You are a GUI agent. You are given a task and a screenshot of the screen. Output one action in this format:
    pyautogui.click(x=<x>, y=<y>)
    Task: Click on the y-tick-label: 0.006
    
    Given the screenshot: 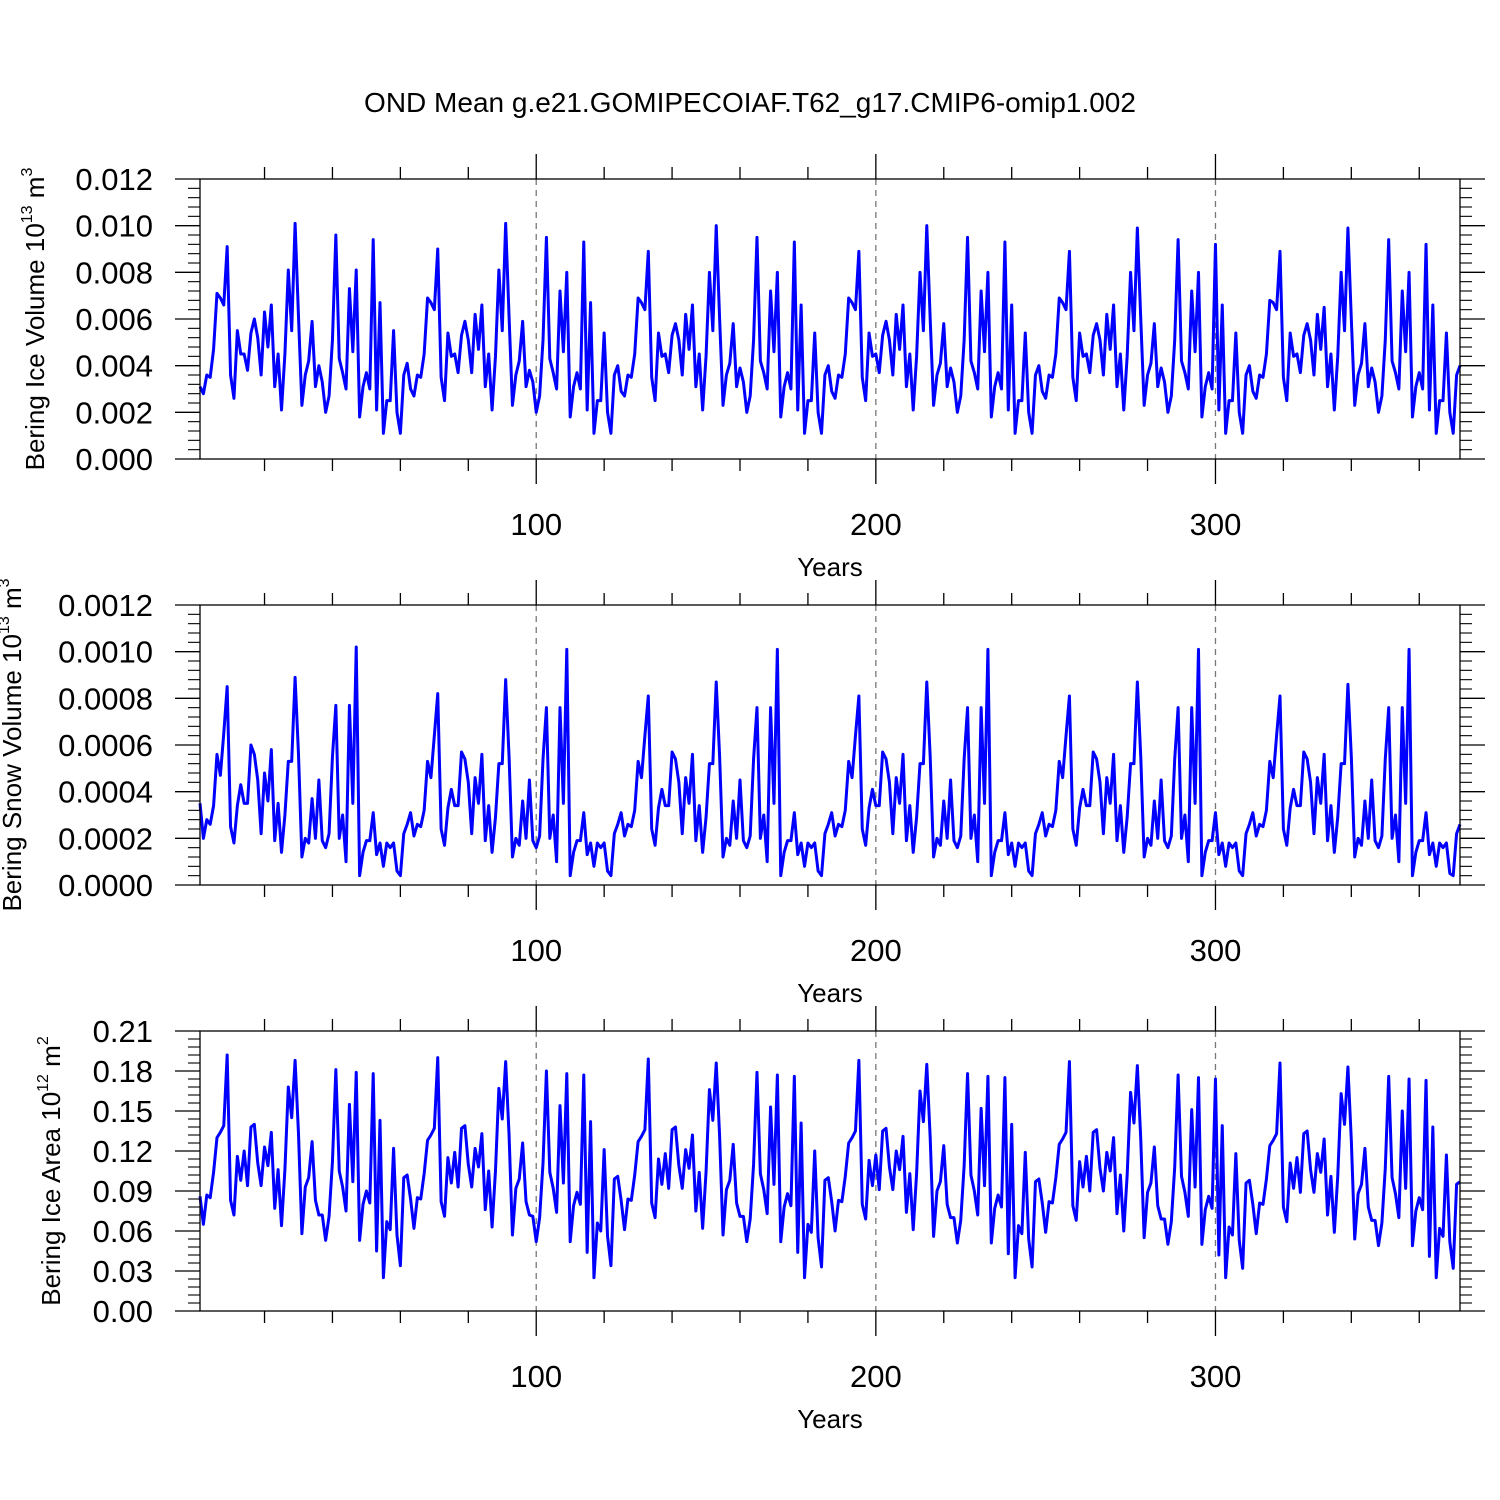 What is the action you would take?
    pyautogui.click(x=114, y=319)
    